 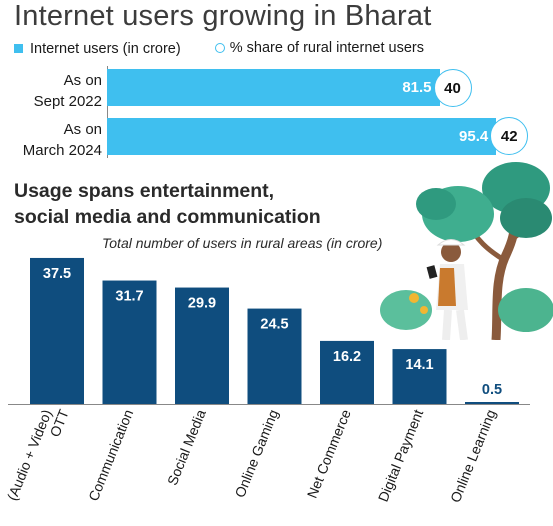 What do you see at coordinates (347, 357) in the screenshot?
I see `bar-value-label: 16.2` at bounding box center [347, 357].